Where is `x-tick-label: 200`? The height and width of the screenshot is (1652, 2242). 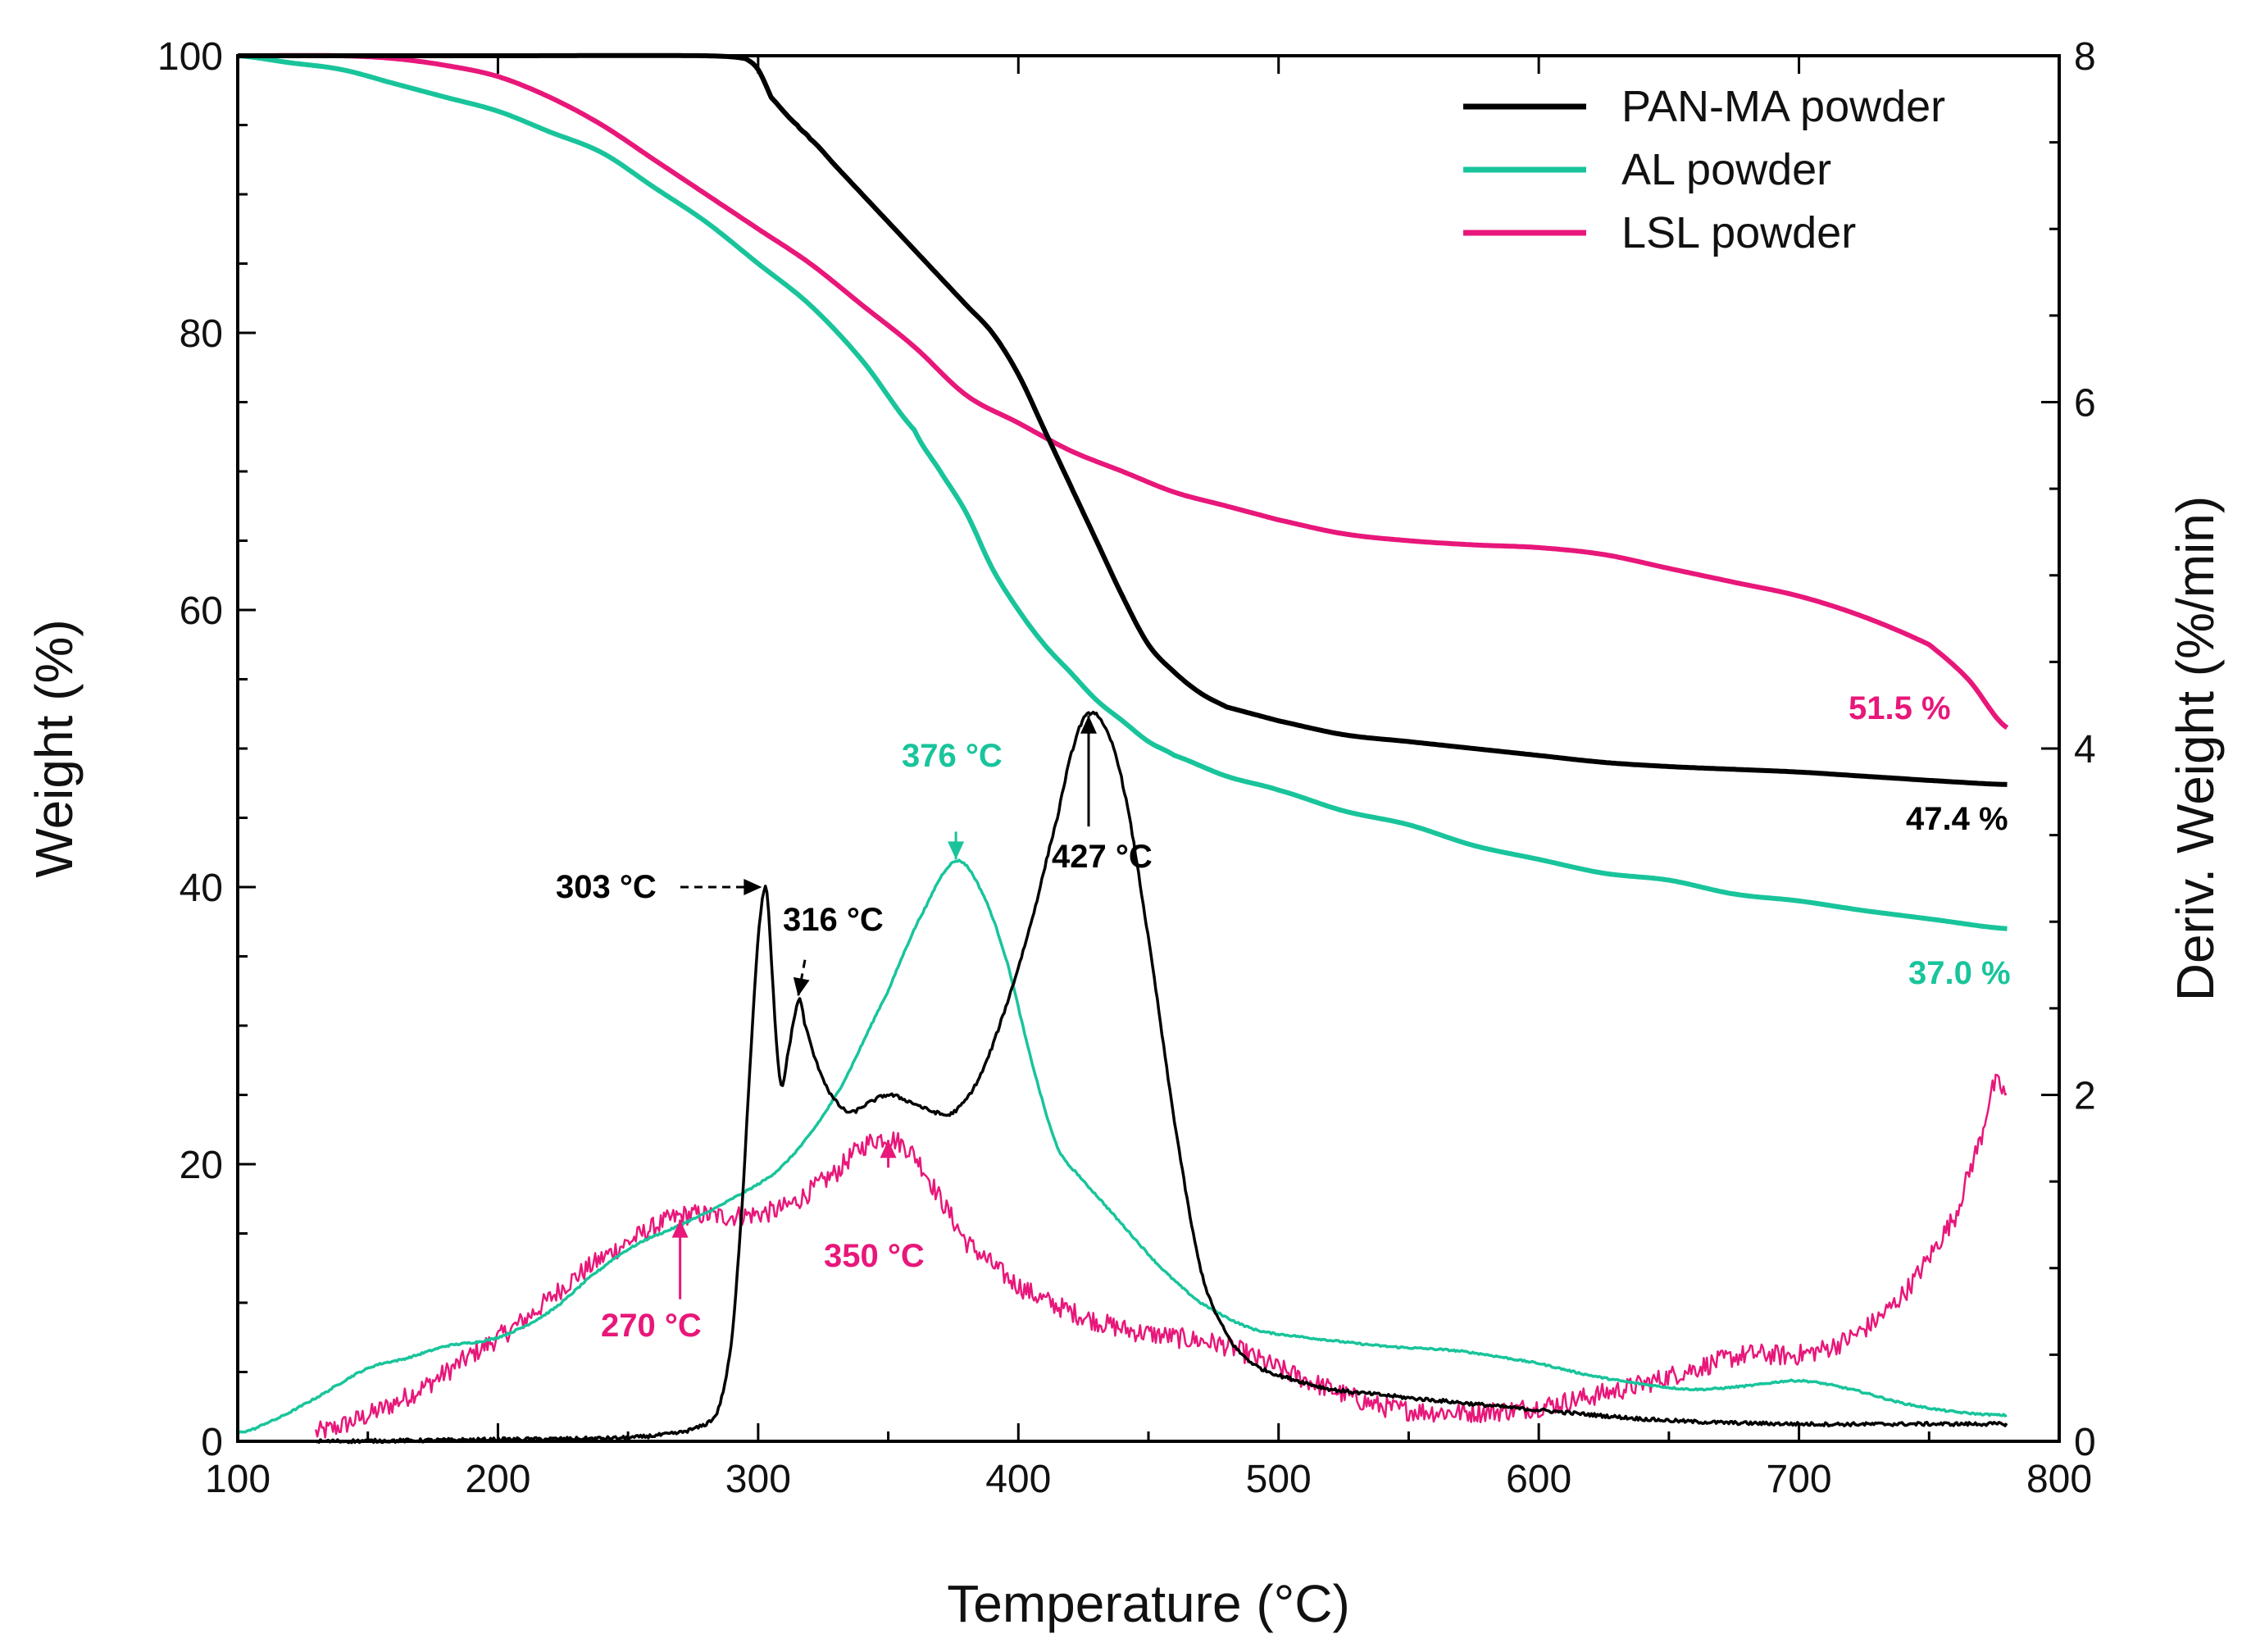
x-tick-label: 200 is located at coordinates (497, 1479).